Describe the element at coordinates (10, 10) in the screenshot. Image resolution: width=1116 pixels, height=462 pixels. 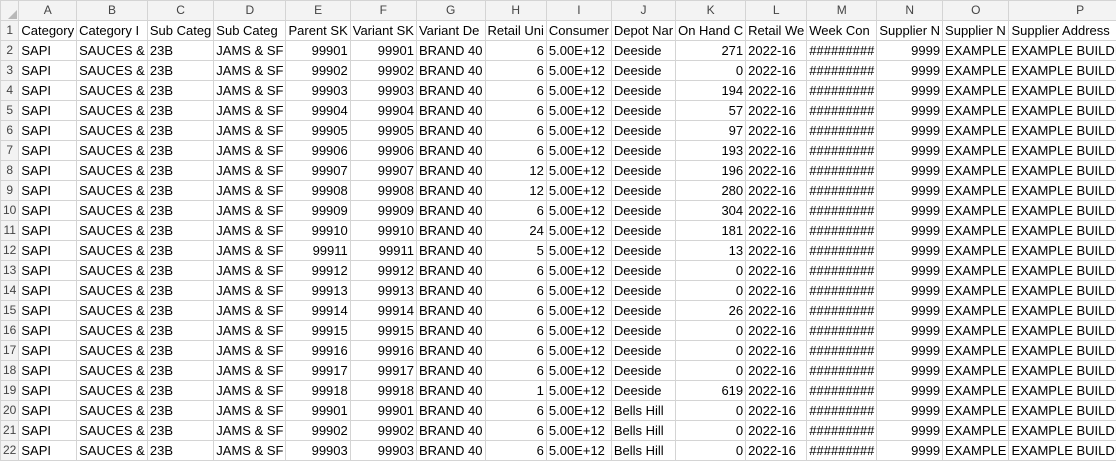
I see `select-all-corner` at that location.